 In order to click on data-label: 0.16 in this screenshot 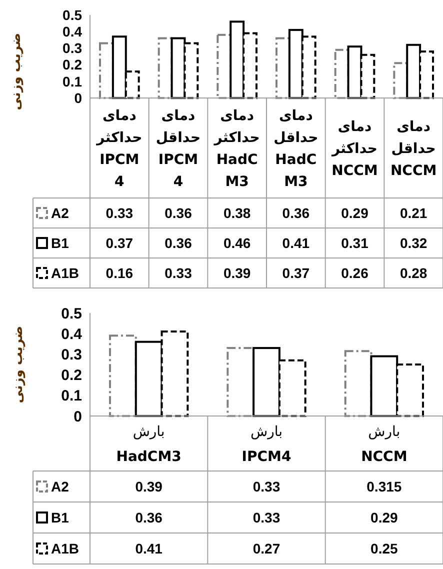, I will do `click(120, 272)`.